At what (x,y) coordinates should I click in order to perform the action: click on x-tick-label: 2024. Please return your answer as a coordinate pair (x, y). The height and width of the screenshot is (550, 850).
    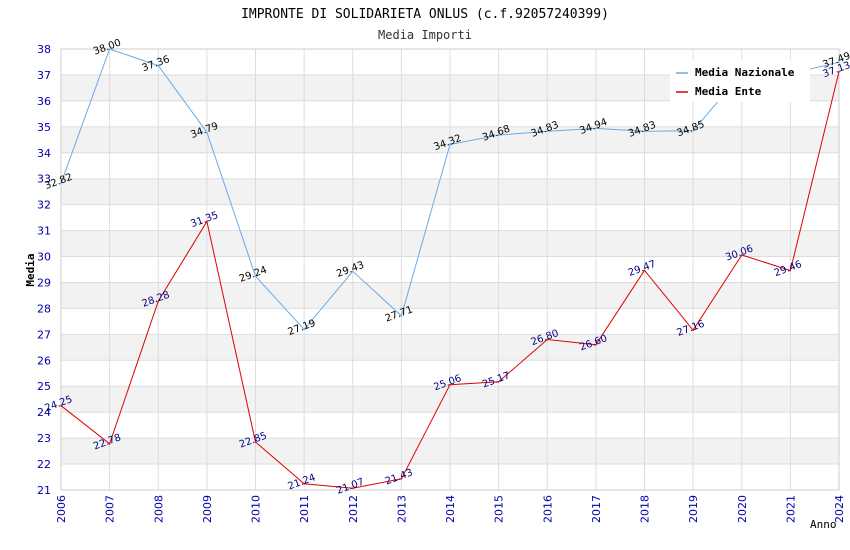
    Looking at the image, I should click on (839, 509).